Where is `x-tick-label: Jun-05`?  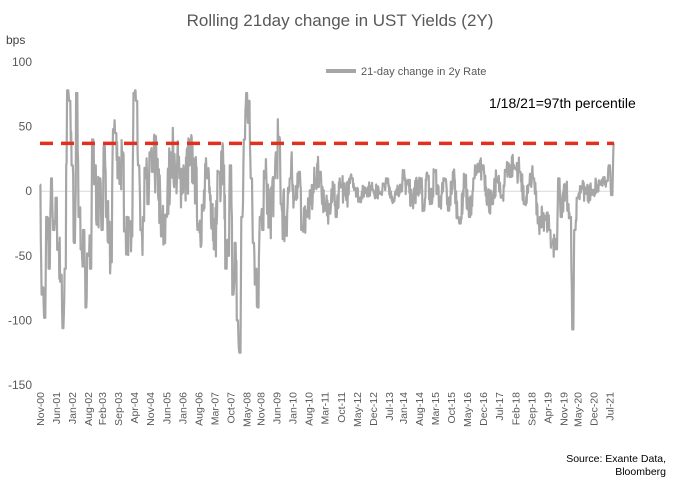 x-tick-label: Jun-05 is located at coordinates (167, 408).